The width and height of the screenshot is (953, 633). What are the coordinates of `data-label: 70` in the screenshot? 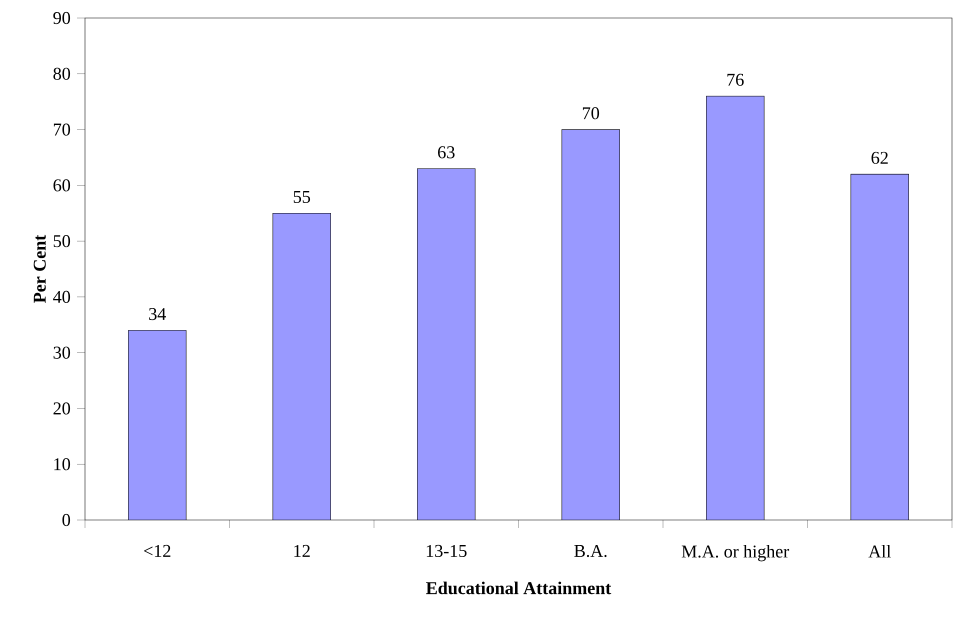 It's located at (591, 113).